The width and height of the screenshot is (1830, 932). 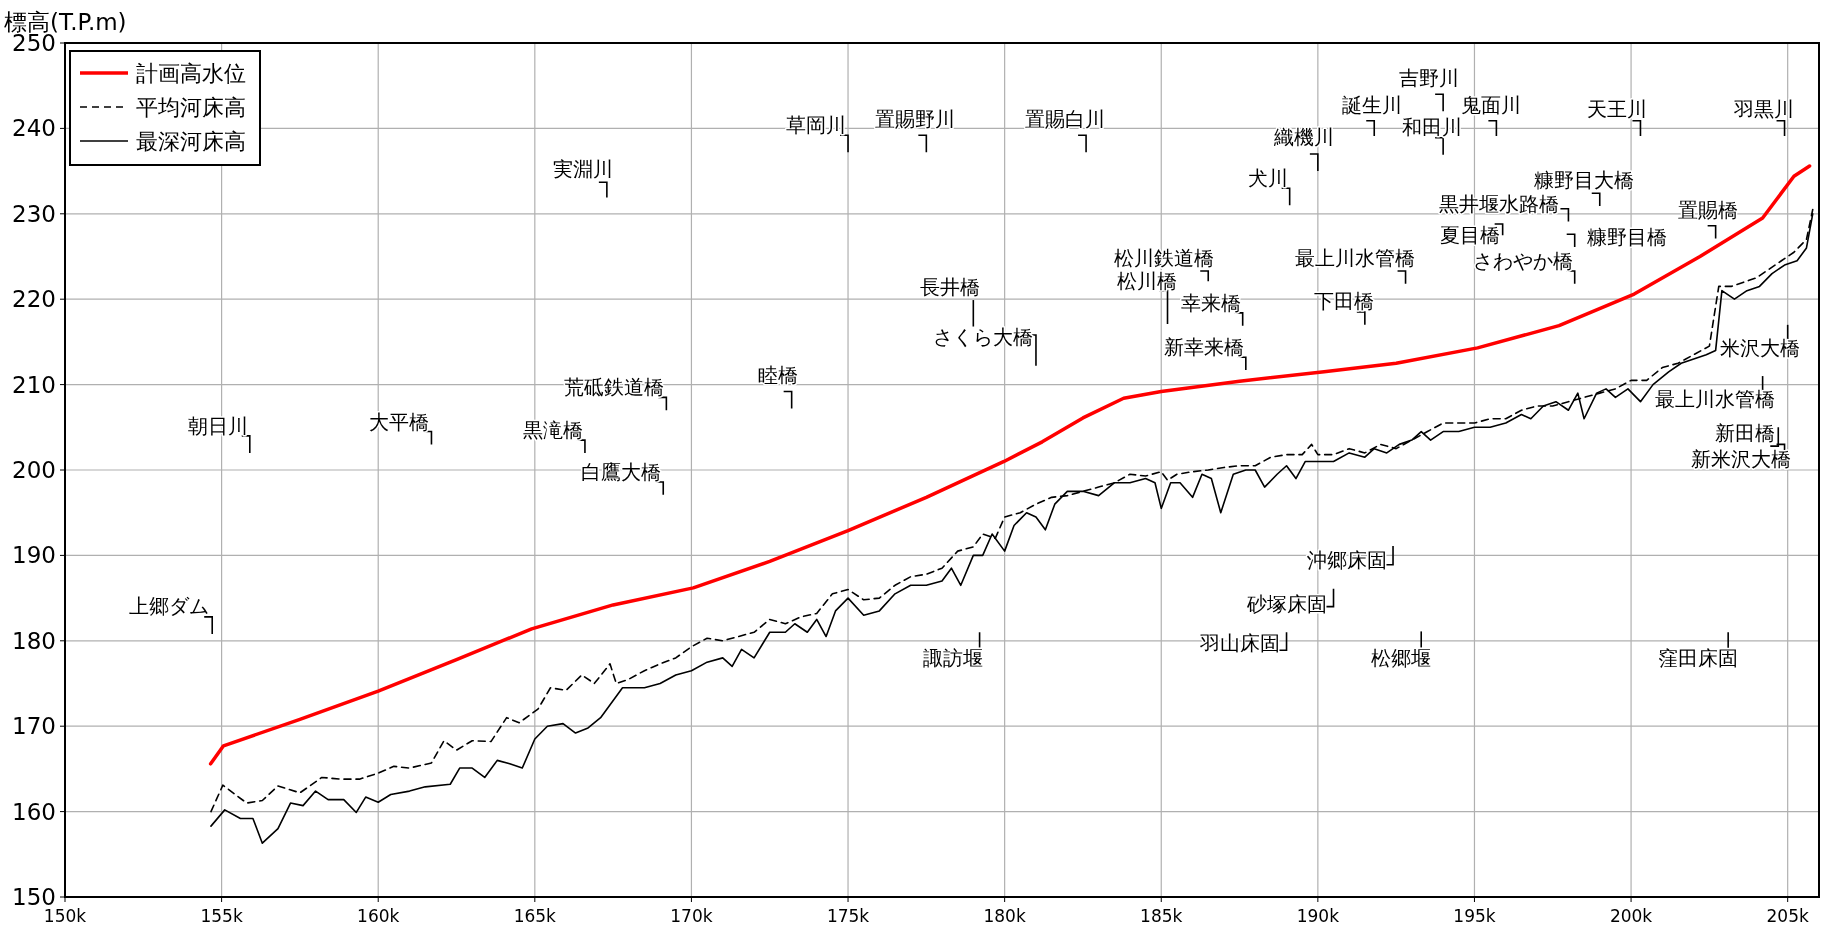 What do you see at coordinates (1161, 916) in the screenshot?
I see `x-tick-label: 185k` at bounding box center [1161, 916].